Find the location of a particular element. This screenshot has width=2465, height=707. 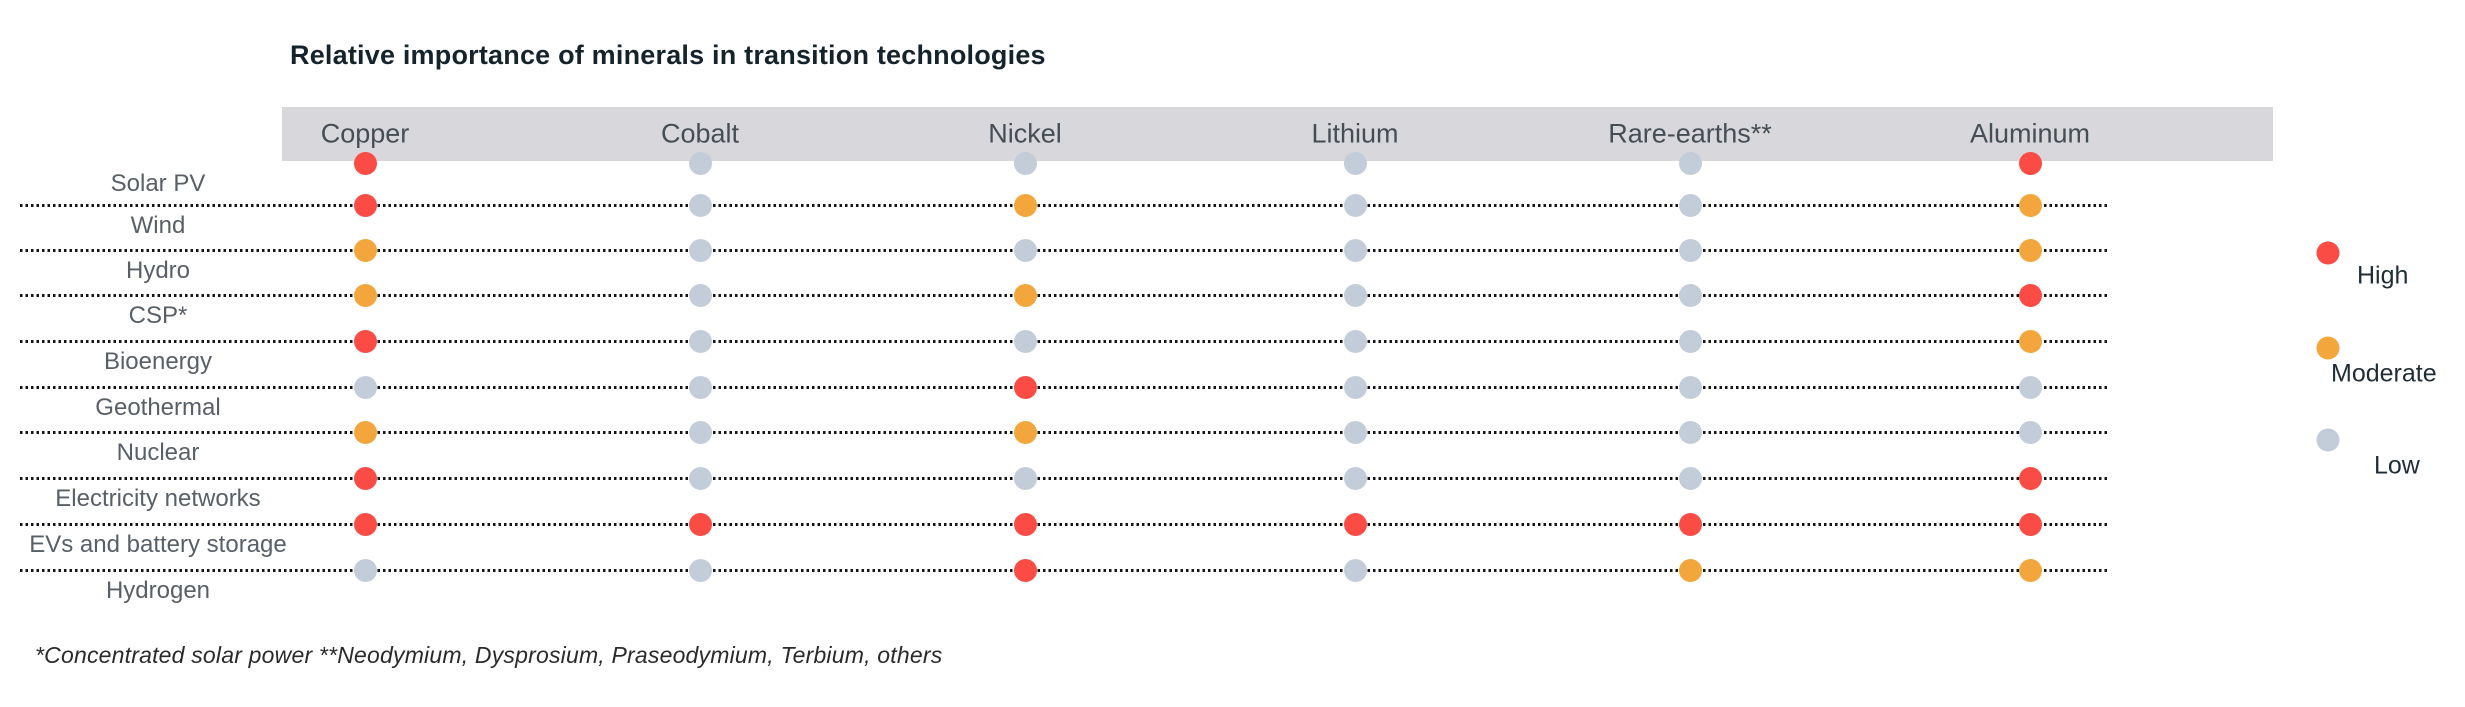

legend-dot-high is located at coordinates (2328, 253).